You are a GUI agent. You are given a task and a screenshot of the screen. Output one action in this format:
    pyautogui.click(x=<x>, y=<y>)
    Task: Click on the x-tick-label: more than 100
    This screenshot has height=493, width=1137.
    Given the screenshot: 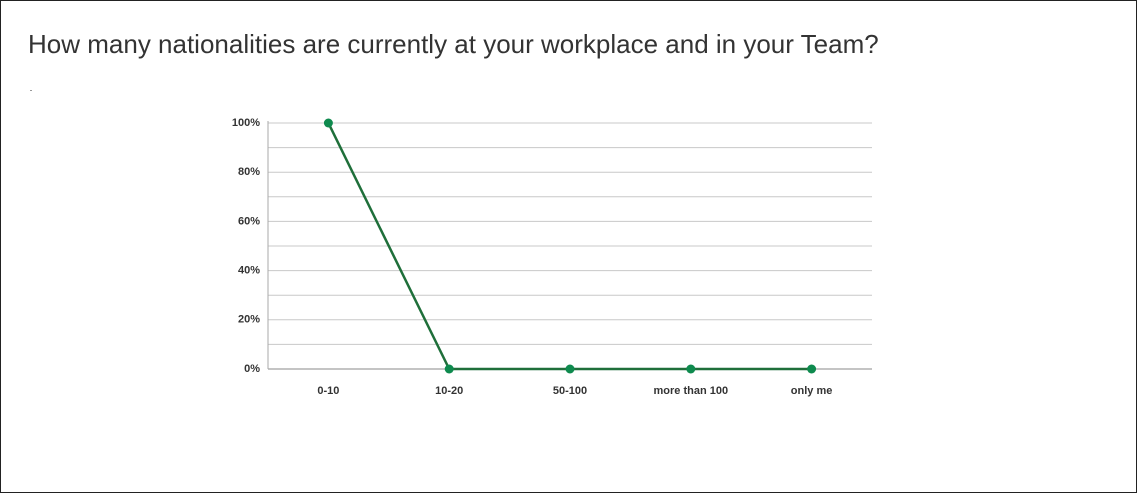 What is the action you would take?
    pyautogui.click(x=691, y=391)
    